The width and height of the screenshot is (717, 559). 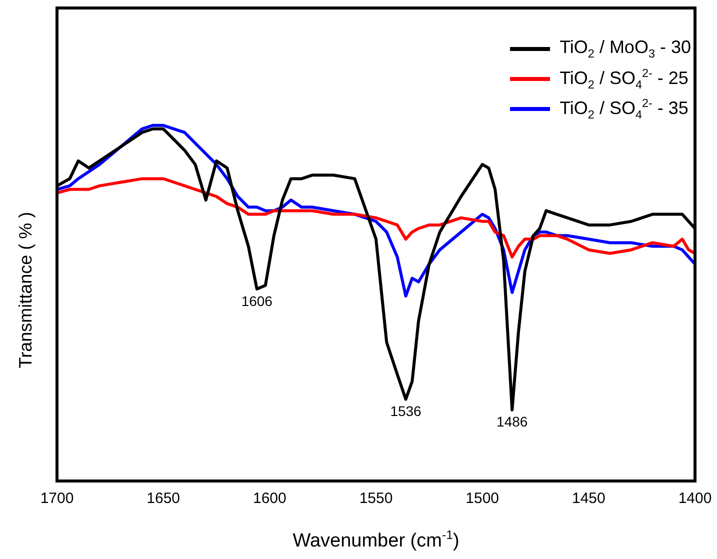 What do you see at coordinates (695, 499) in the screenshot?
I see `x-tick-label: 1400` at bounding box center [695, 499].